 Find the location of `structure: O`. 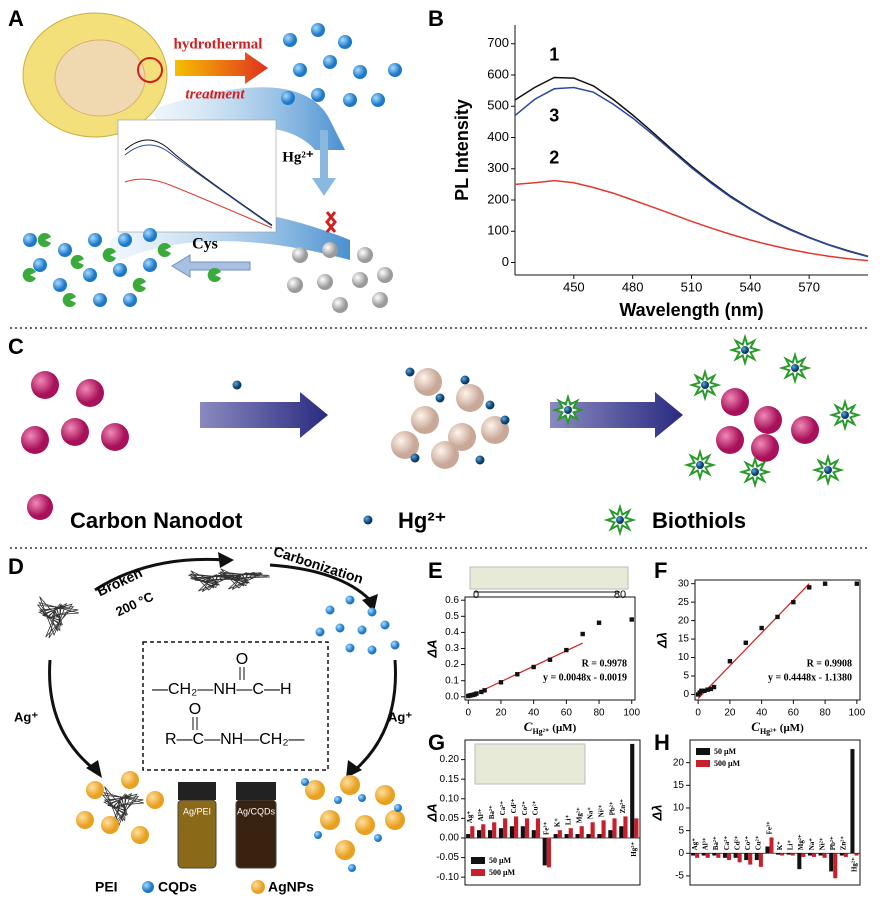

structure: O is located at coordinates (195, 709).